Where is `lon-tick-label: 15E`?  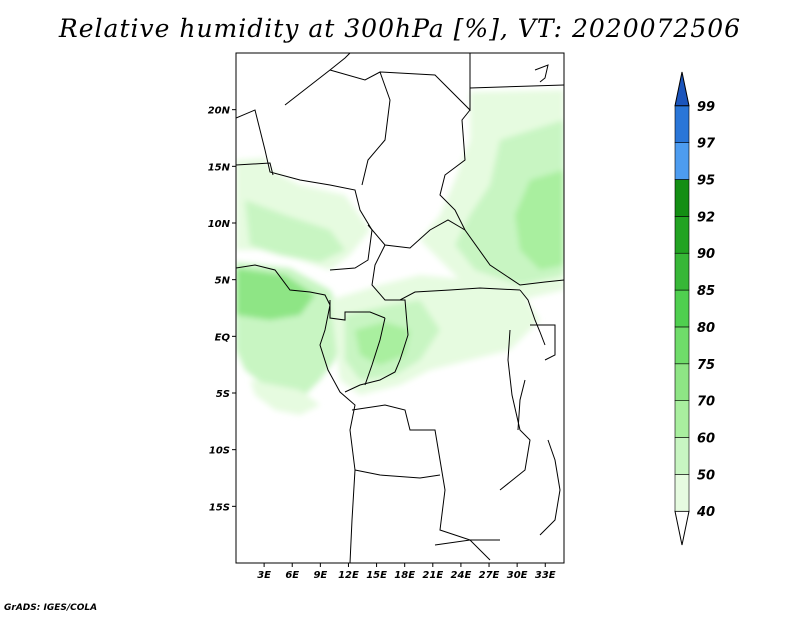
lon-tick-label: 15E is located at coordinates (376, 575).